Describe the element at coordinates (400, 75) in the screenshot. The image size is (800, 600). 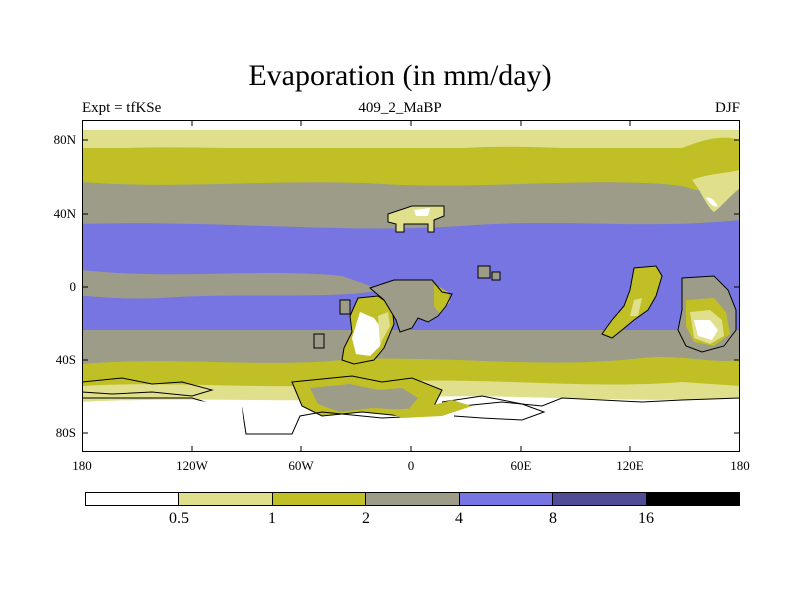
I see `map-title: Evaporation (in mm/day)` at that location.